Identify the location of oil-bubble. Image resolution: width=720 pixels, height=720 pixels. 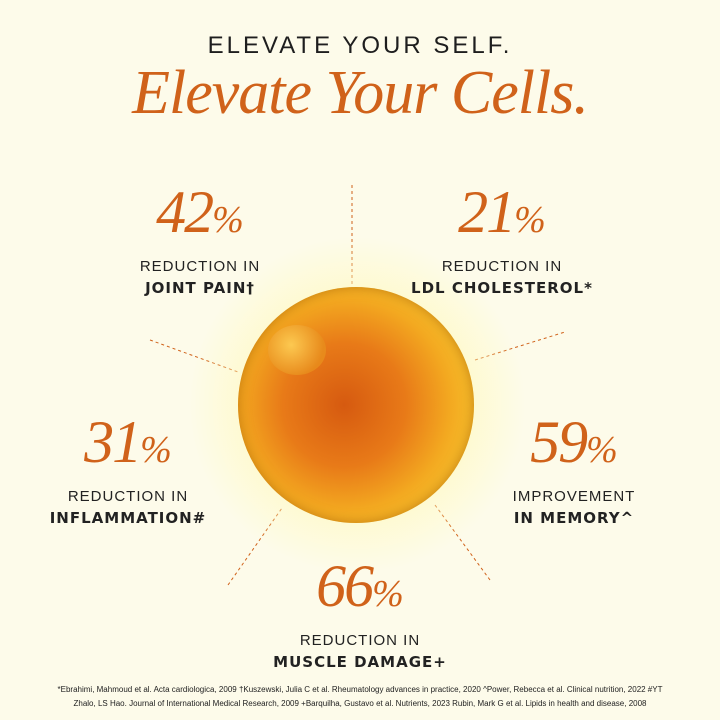
(297, 350).